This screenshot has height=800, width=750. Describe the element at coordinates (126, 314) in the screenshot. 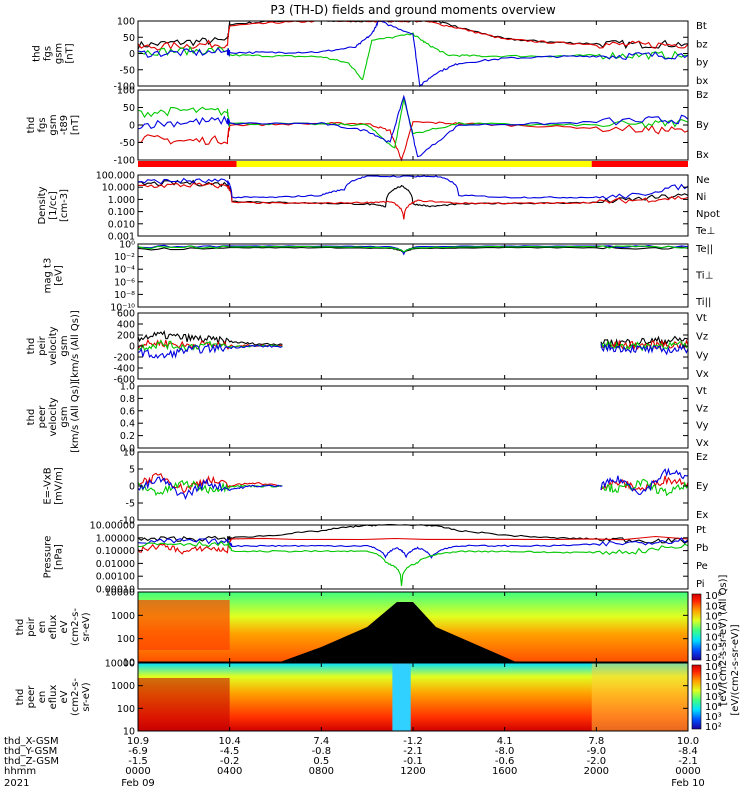

I see `y-tick-label: 600` at that location.